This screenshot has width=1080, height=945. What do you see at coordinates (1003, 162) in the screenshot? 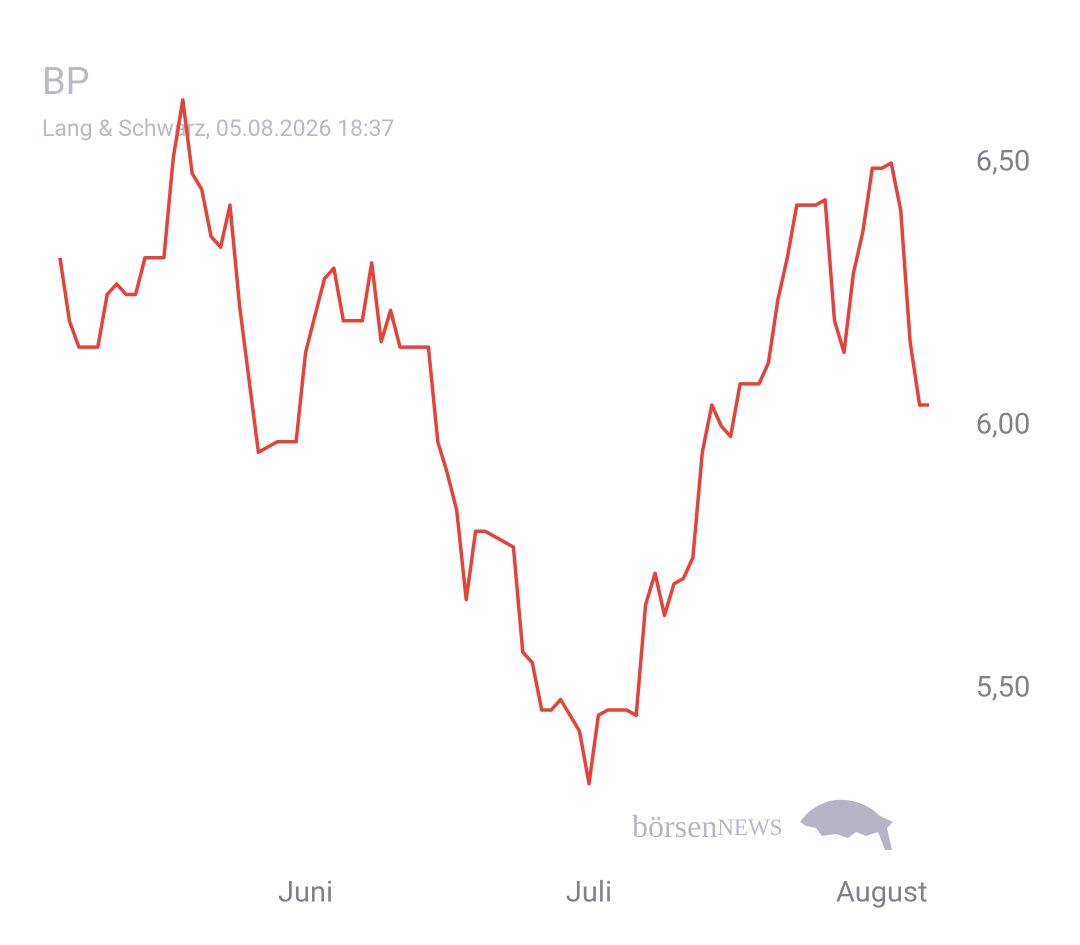
I see `y-tick-label: 6,50` at bounding box center [1003, 162].